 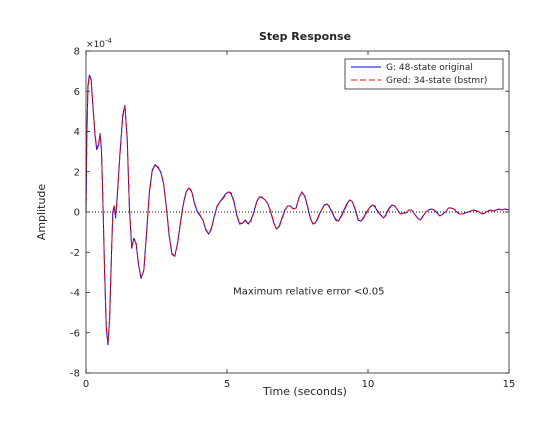 What do you see at coordinates (436, 81) in the screenshot?
I see `legend-entry-reduced: Gred: 34-state (bstmr)` at bounding box center [436, 81].